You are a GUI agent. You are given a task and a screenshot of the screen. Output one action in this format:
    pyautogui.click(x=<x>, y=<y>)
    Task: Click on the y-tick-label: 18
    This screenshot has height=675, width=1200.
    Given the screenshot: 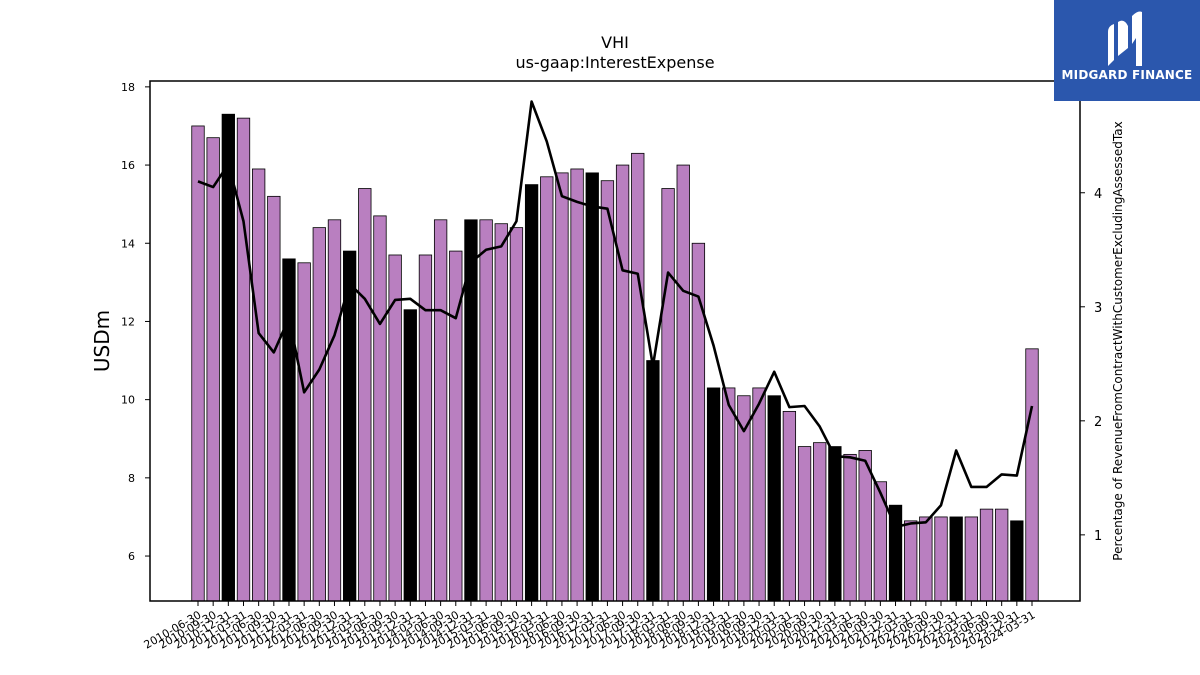 What is the action you would take?
    pyautogui.click(x=128, y=87)
    